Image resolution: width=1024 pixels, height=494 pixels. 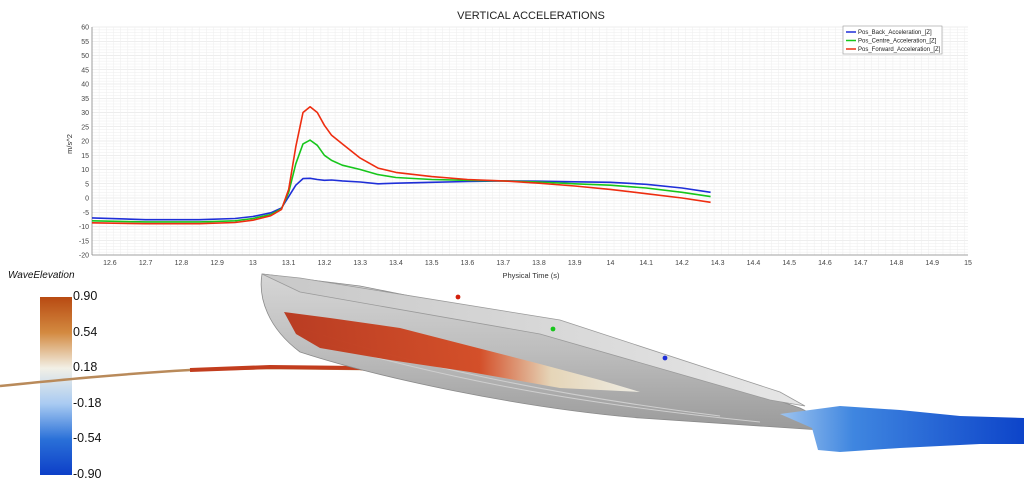 I want to click on x-tick-label: 14.4, so click(x=754, y=263).